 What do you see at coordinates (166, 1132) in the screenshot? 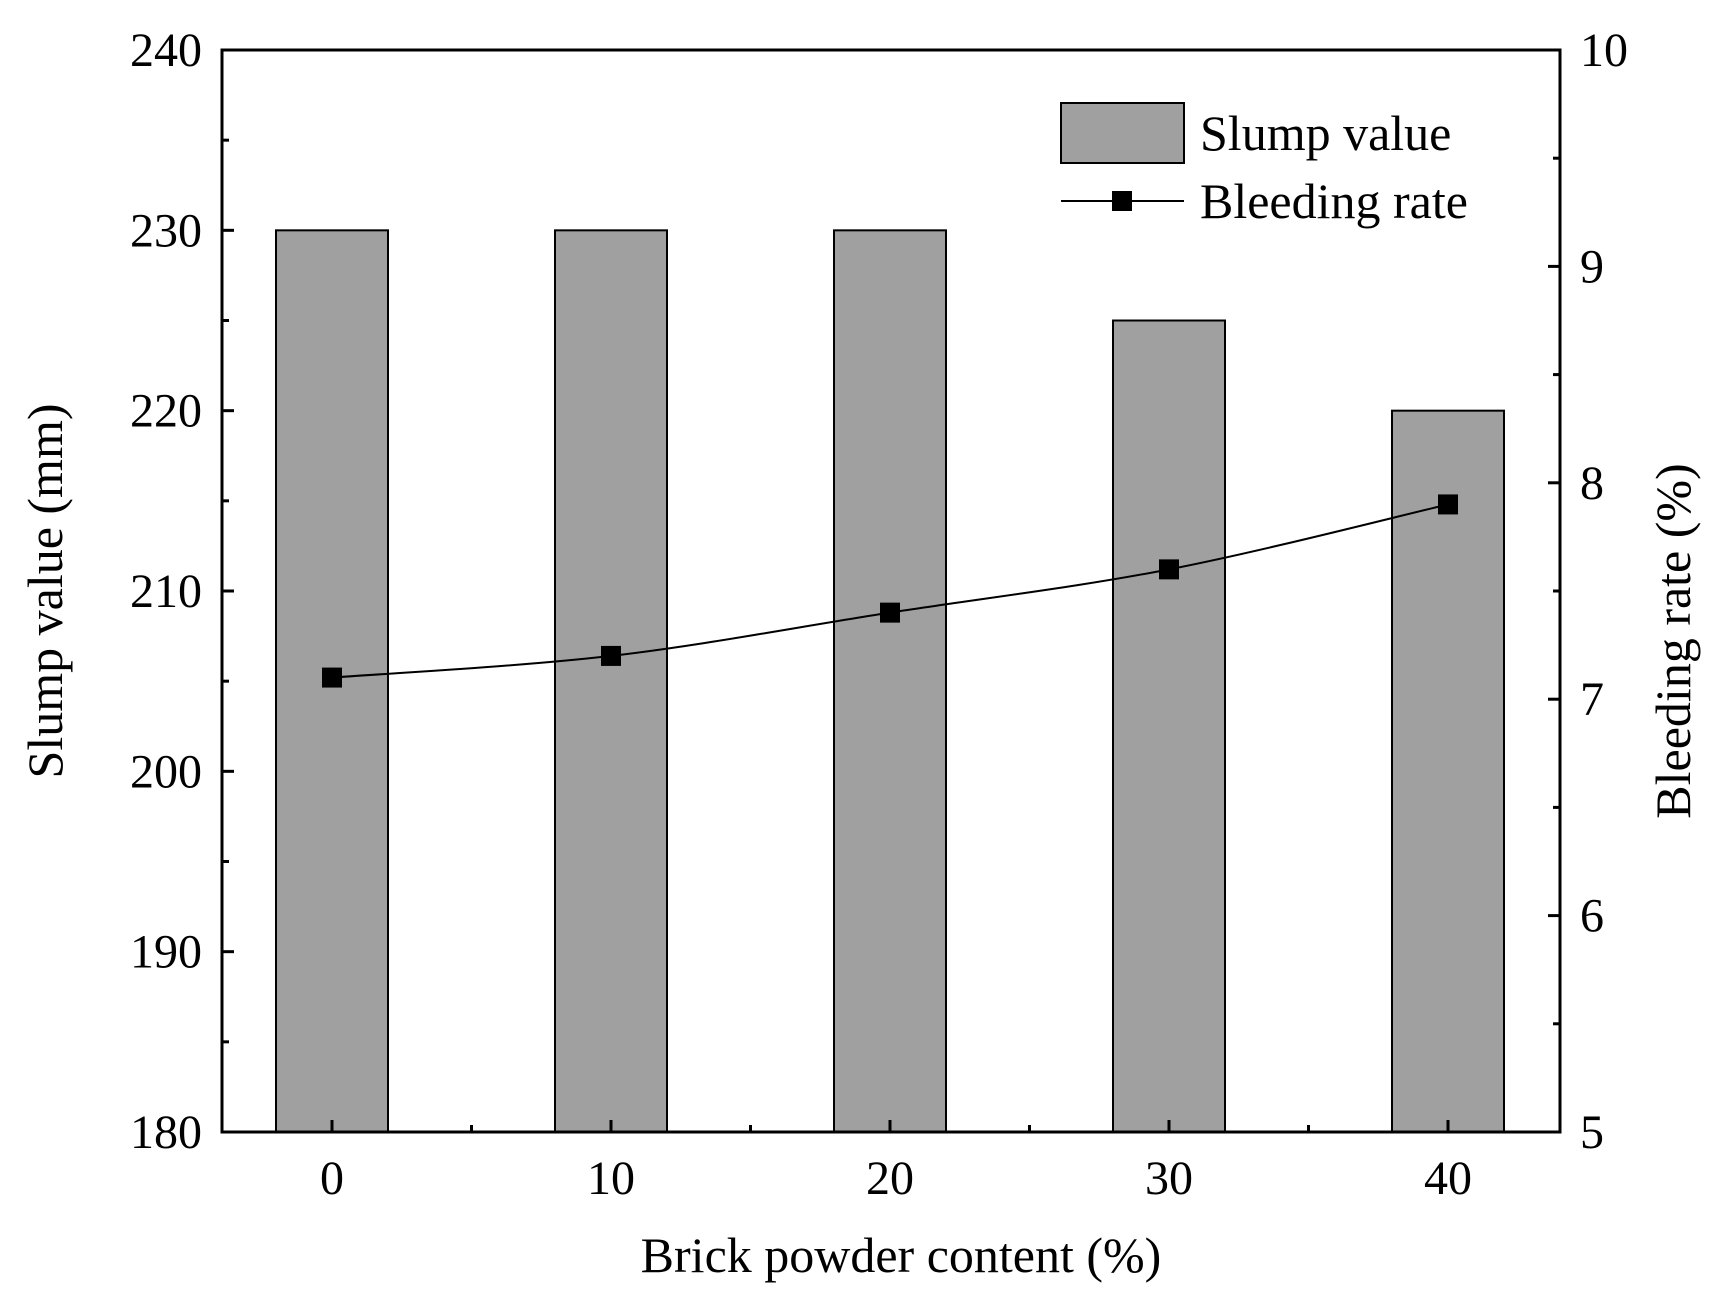
I see `y-tick-label: 180` at bounding box center [166, 1132].